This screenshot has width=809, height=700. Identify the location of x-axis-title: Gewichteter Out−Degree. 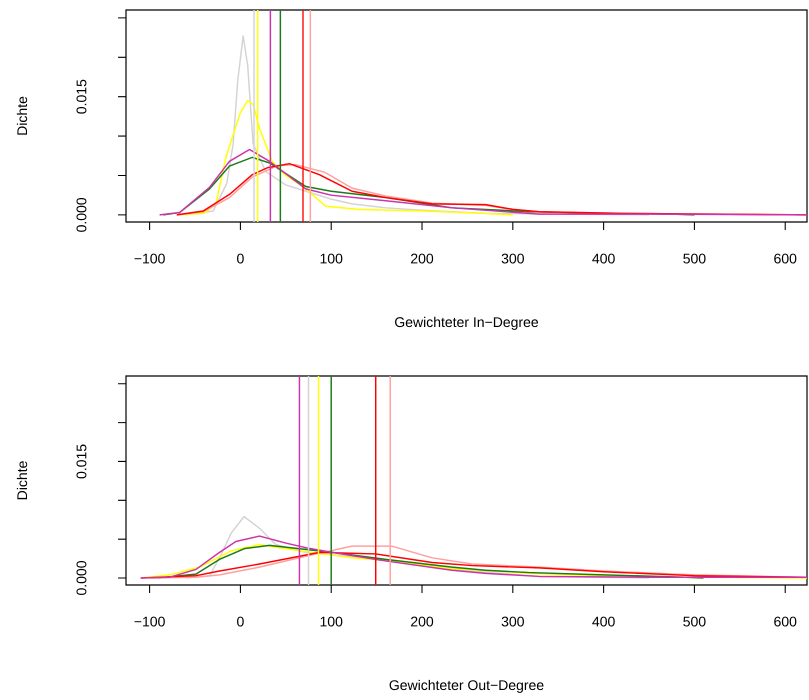
(467, 686).